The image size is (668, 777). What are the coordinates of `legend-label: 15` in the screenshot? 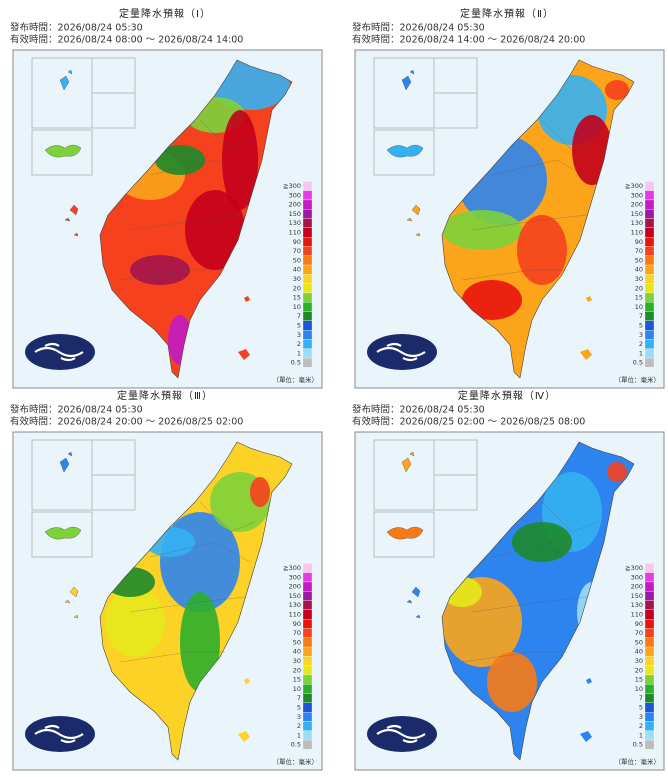 It's located at (297, 680).